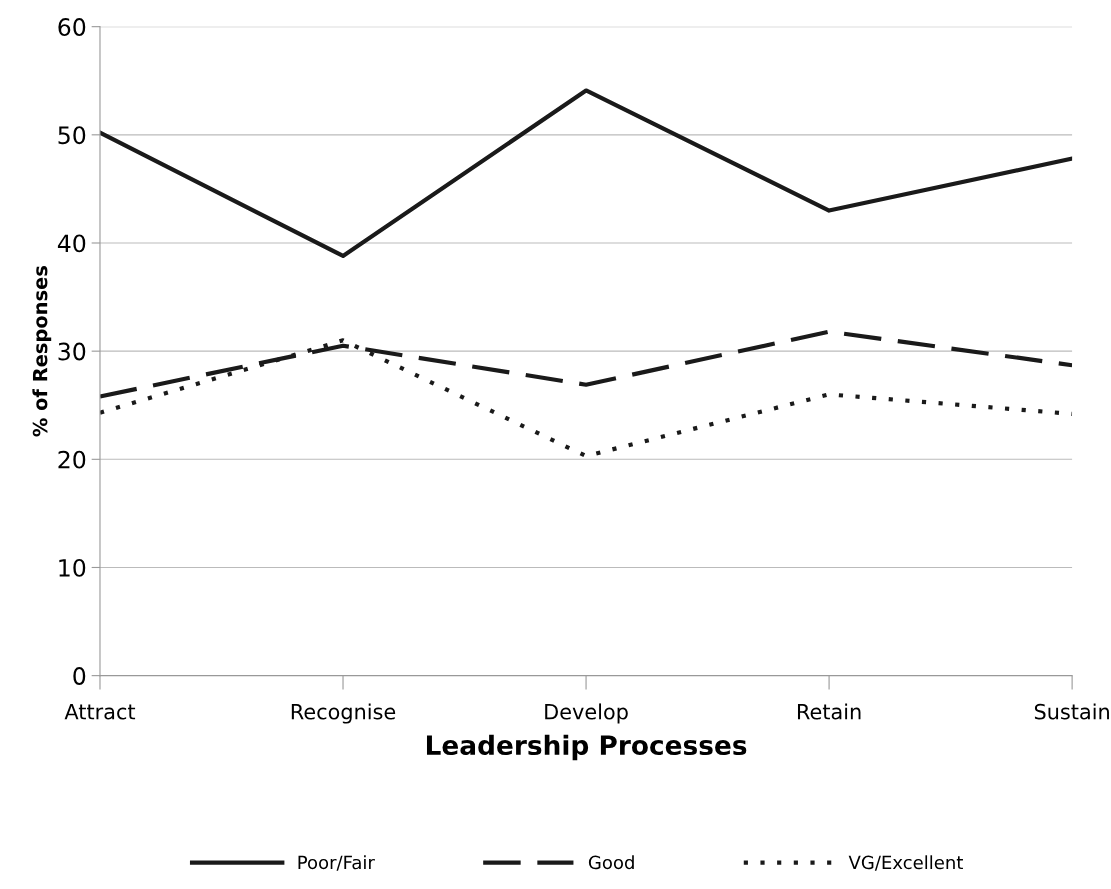  What do you see at coordinates (586, 747) in the screenshot?
I see `x-axis-title: Leadership Processes` at bounding box center [586, 747].